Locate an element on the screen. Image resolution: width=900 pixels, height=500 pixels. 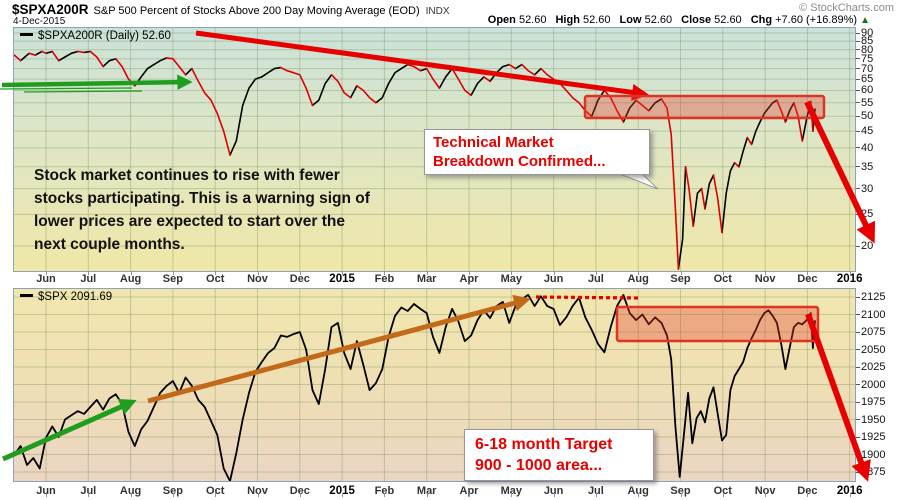
y-axis-label: 80 is located at coordinates (867, 49).